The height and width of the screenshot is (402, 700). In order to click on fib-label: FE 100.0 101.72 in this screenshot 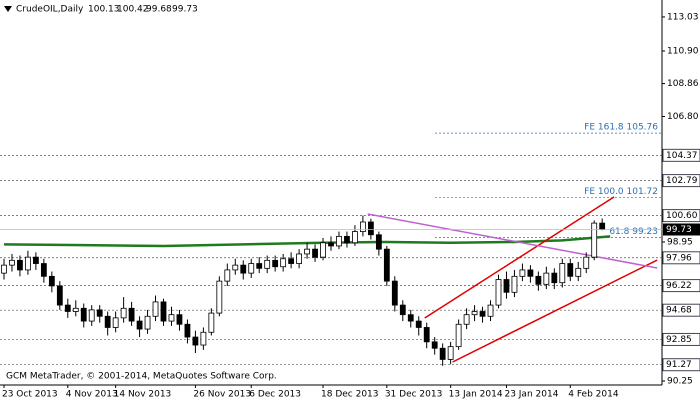, I will do `click(621, 192)`.